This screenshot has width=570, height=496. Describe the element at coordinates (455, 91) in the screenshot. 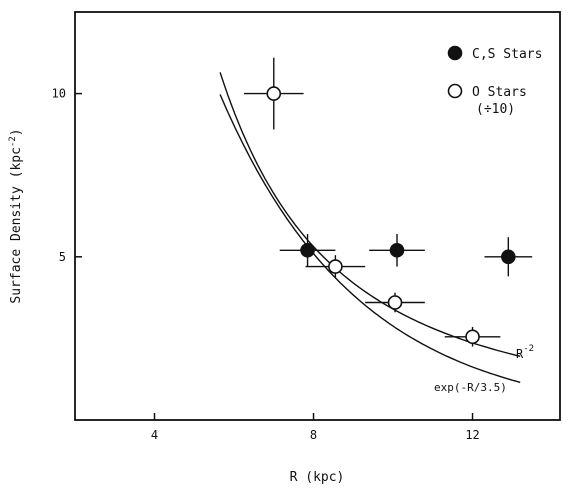

I see `legend-open-marker` at that location.